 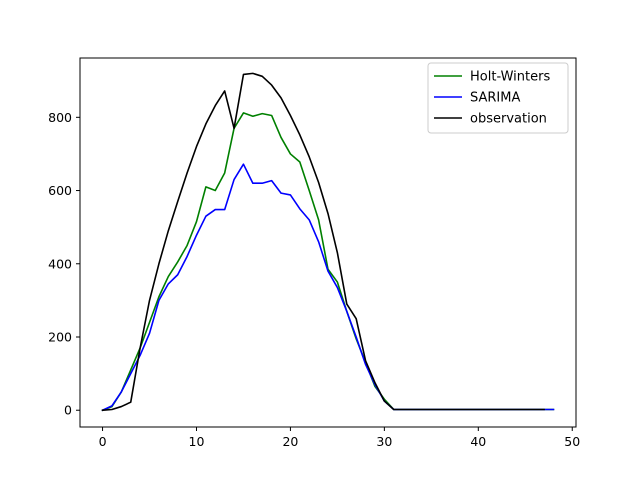 I want to click on x-tick-label: 0, so click(x=103, y=441).